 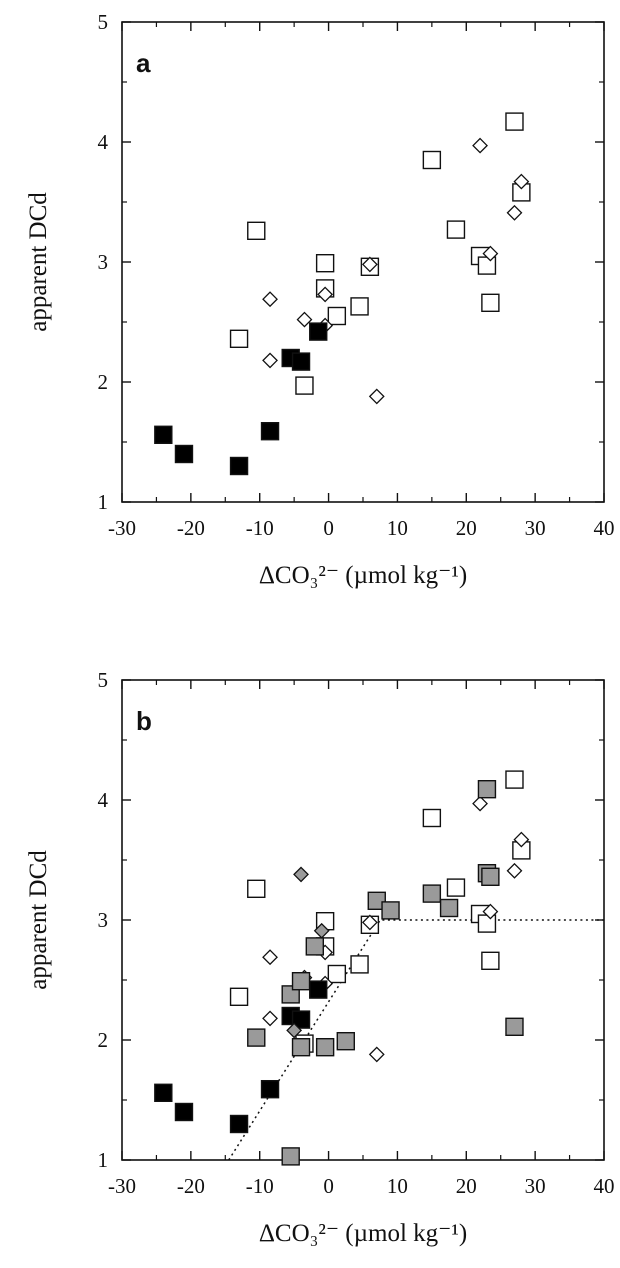 What do you see at coordinates (416, 1040) in the screenshot?
I see `fit-line` at bounding box center [416, 1040].